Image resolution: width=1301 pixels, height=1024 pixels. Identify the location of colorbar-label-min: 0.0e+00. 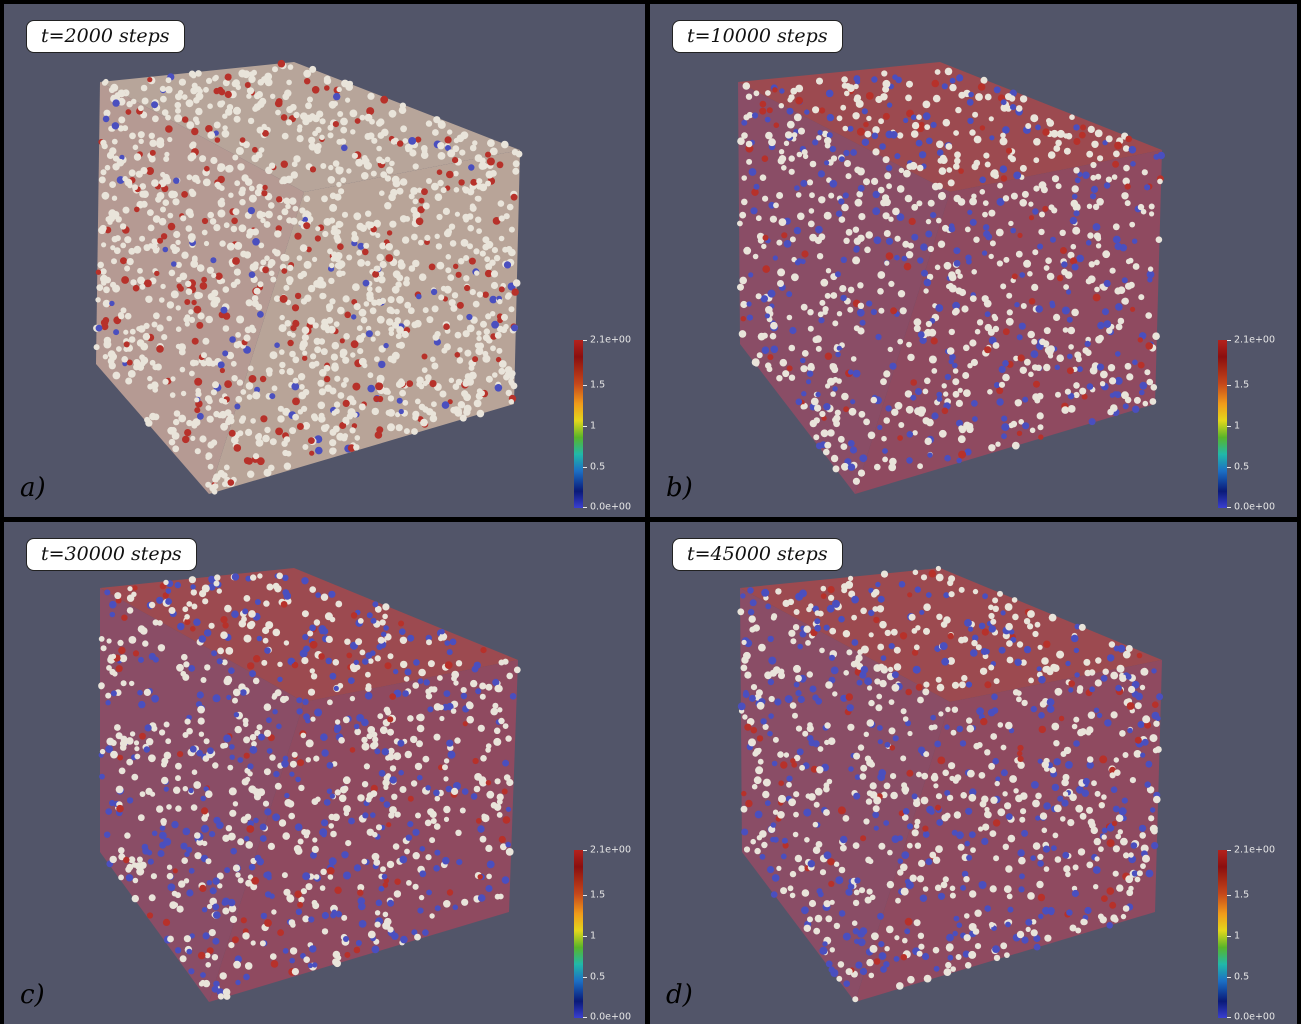
(1255, 507).